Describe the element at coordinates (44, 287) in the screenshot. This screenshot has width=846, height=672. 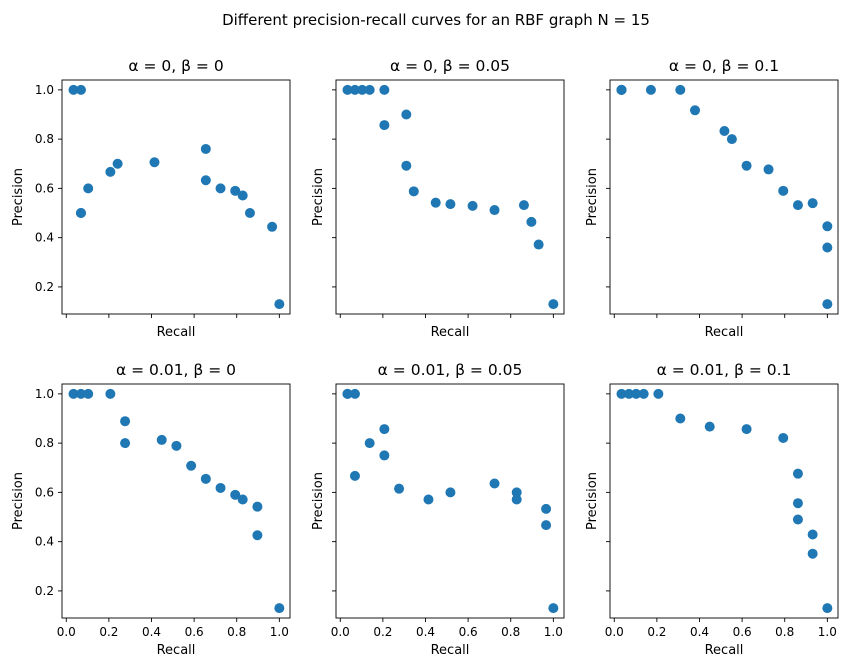
I see `y-tick-label: 0.2` at that location.